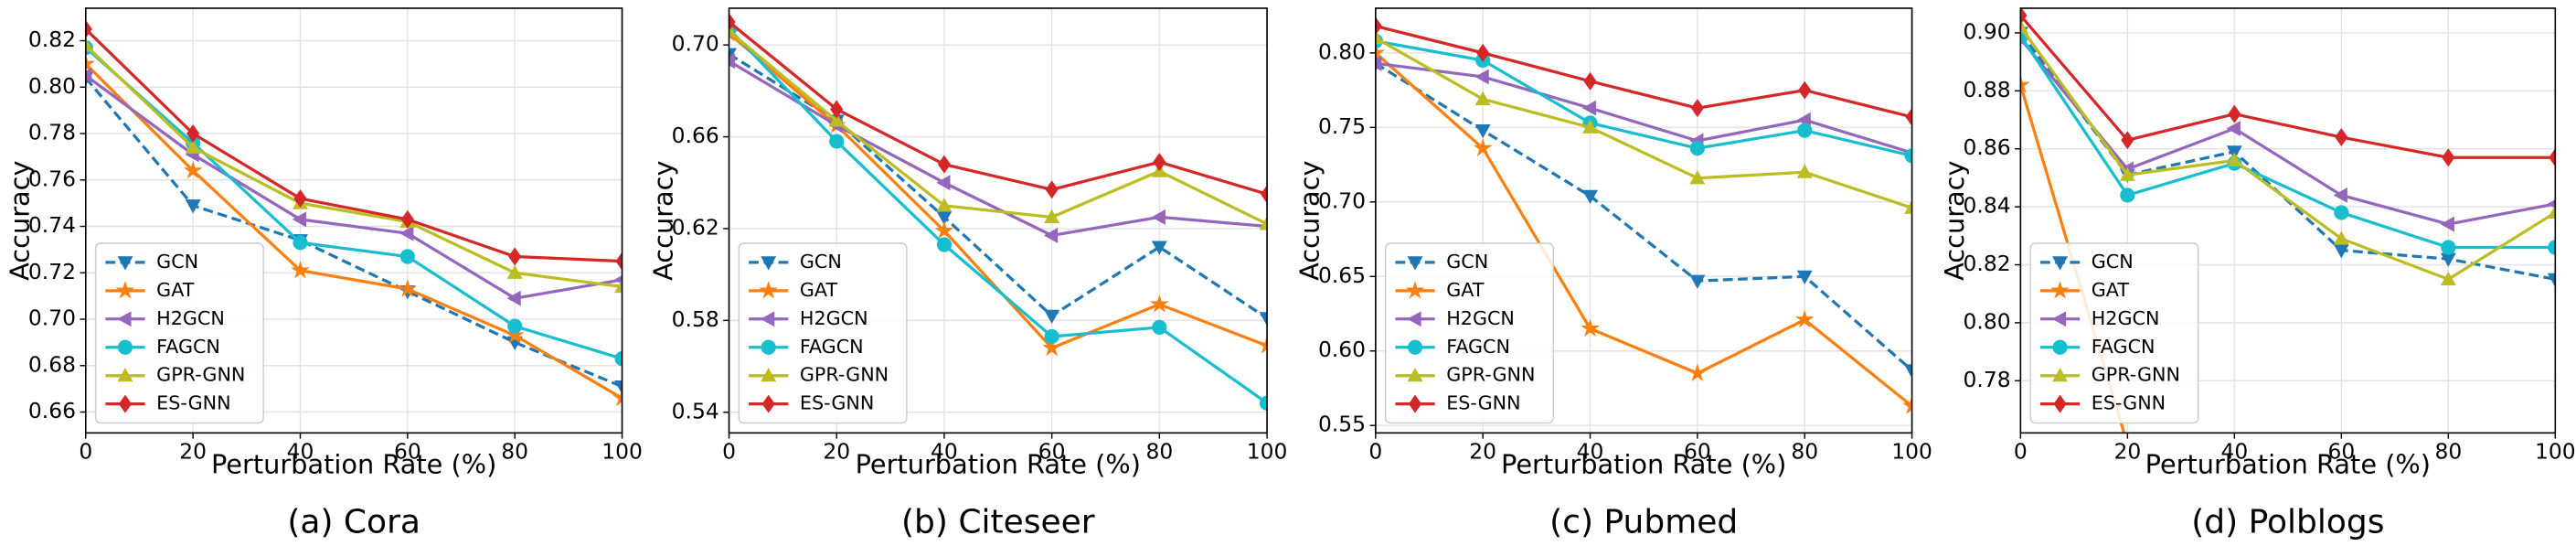 The width and height of the screenshot is (2576, 546). Describe the element at coordinates (1342, 424) in the screenshot. I see `y-tick-label: 0.55` at that location.